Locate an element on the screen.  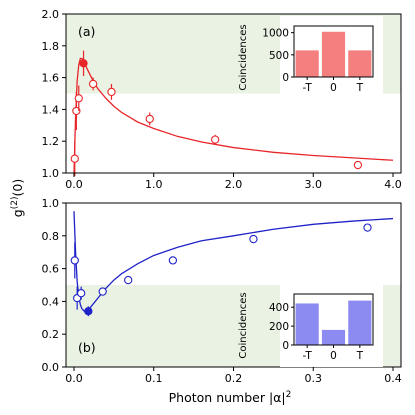
panel-label: (a) is located at coordinates (86, 31).